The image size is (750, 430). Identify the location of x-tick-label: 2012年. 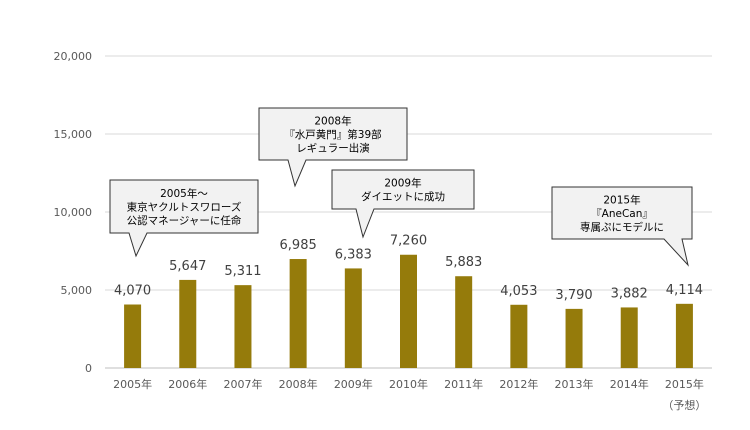
(518, 384).